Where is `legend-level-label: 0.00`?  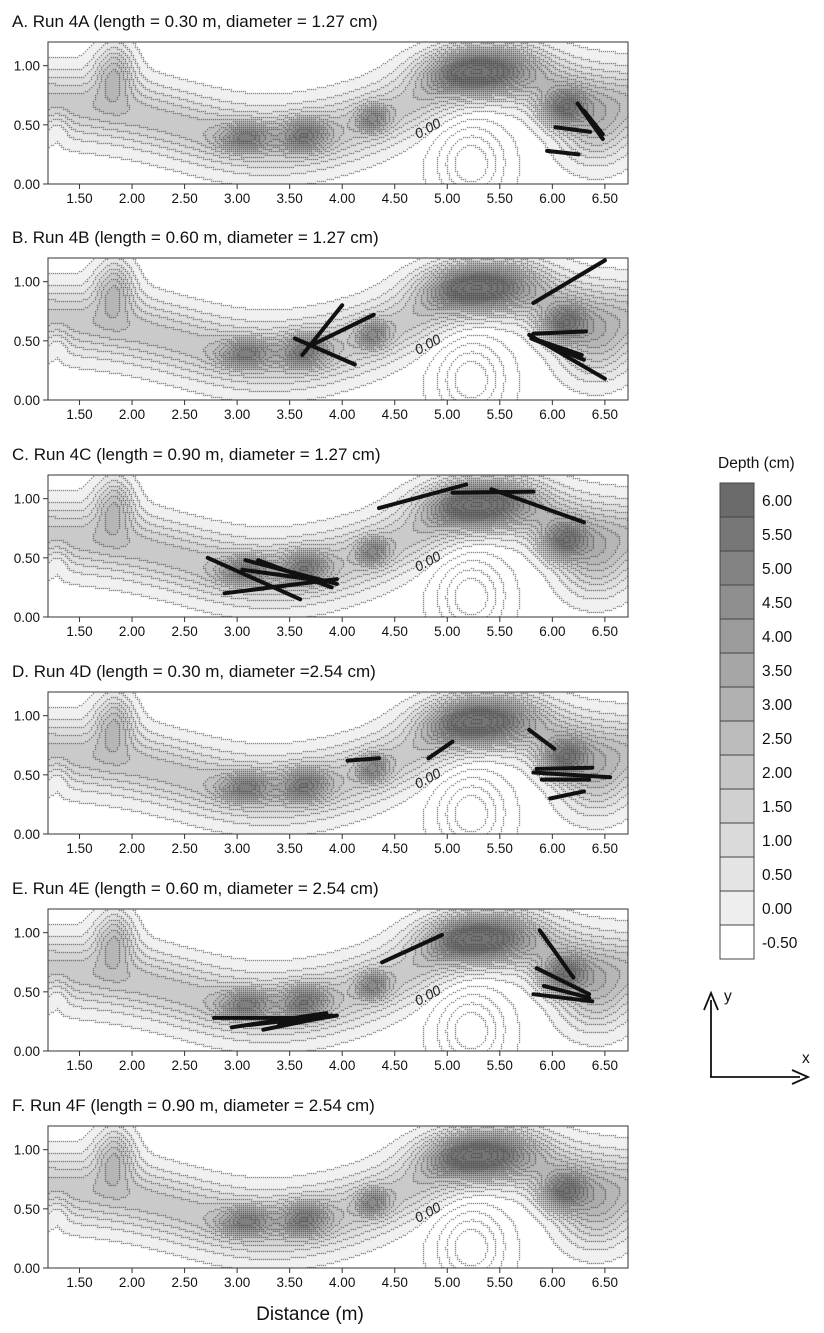
legend-level-label: 0.00 is located at coordinates (777, 909).